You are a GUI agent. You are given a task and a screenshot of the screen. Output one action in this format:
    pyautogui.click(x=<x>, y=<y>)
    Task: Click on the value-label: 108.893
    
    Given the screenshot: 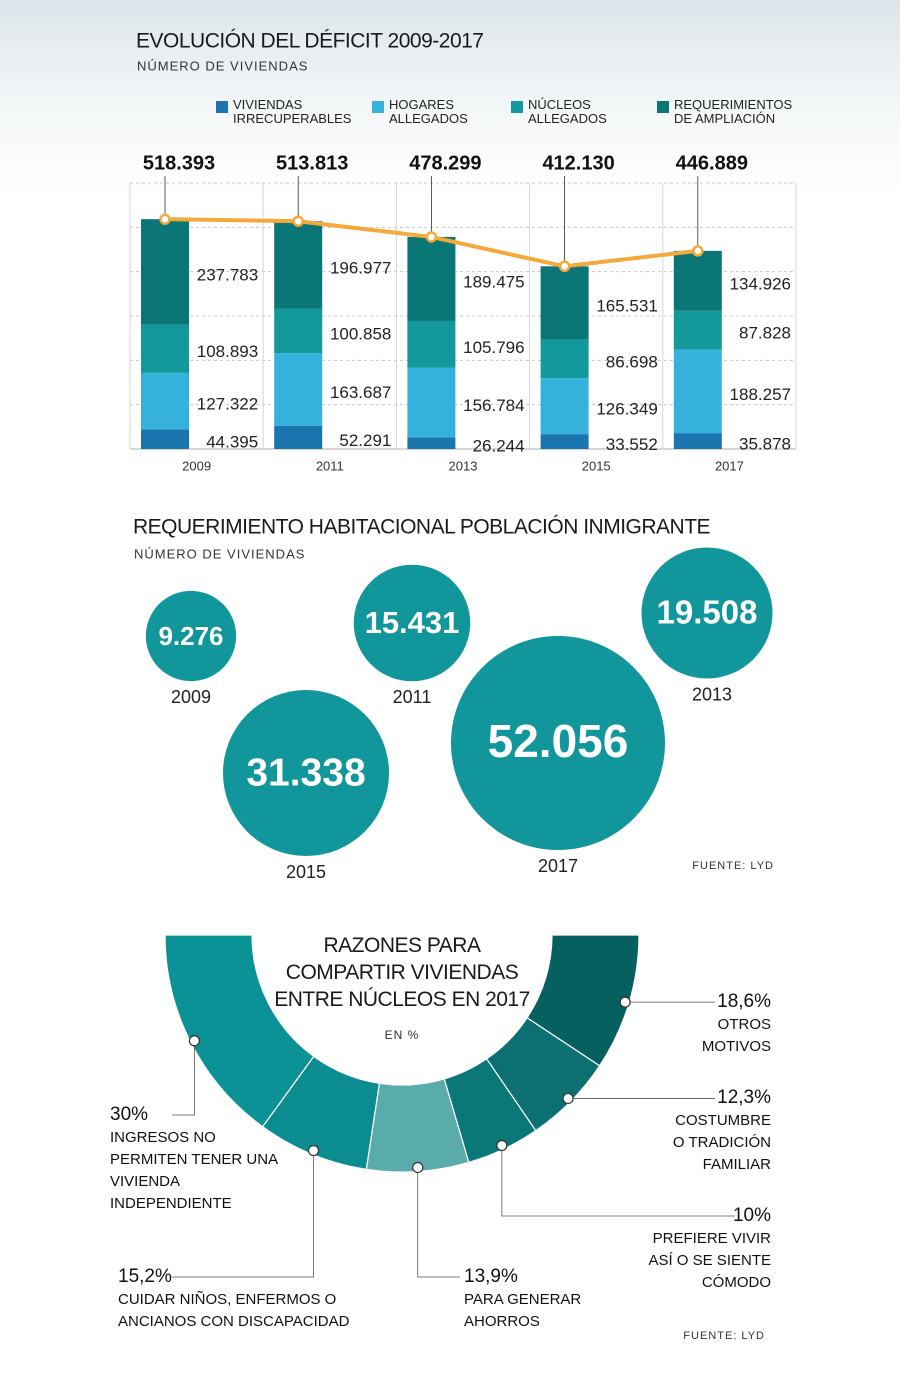 What is the action you would take?
    pyautogui.click(x=227, y=351)
    